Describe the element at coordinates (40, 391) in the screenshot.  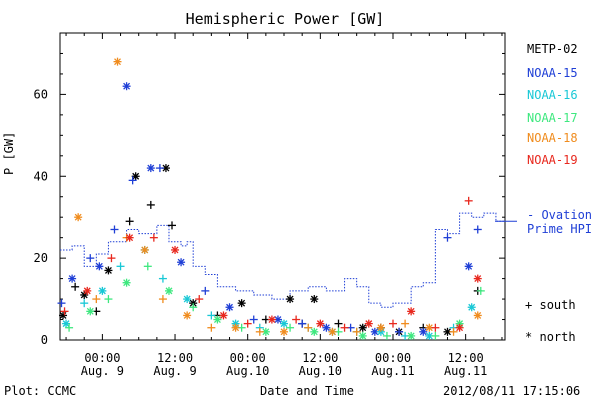
I see `plot-credit: Plot: CCMC` at that location.